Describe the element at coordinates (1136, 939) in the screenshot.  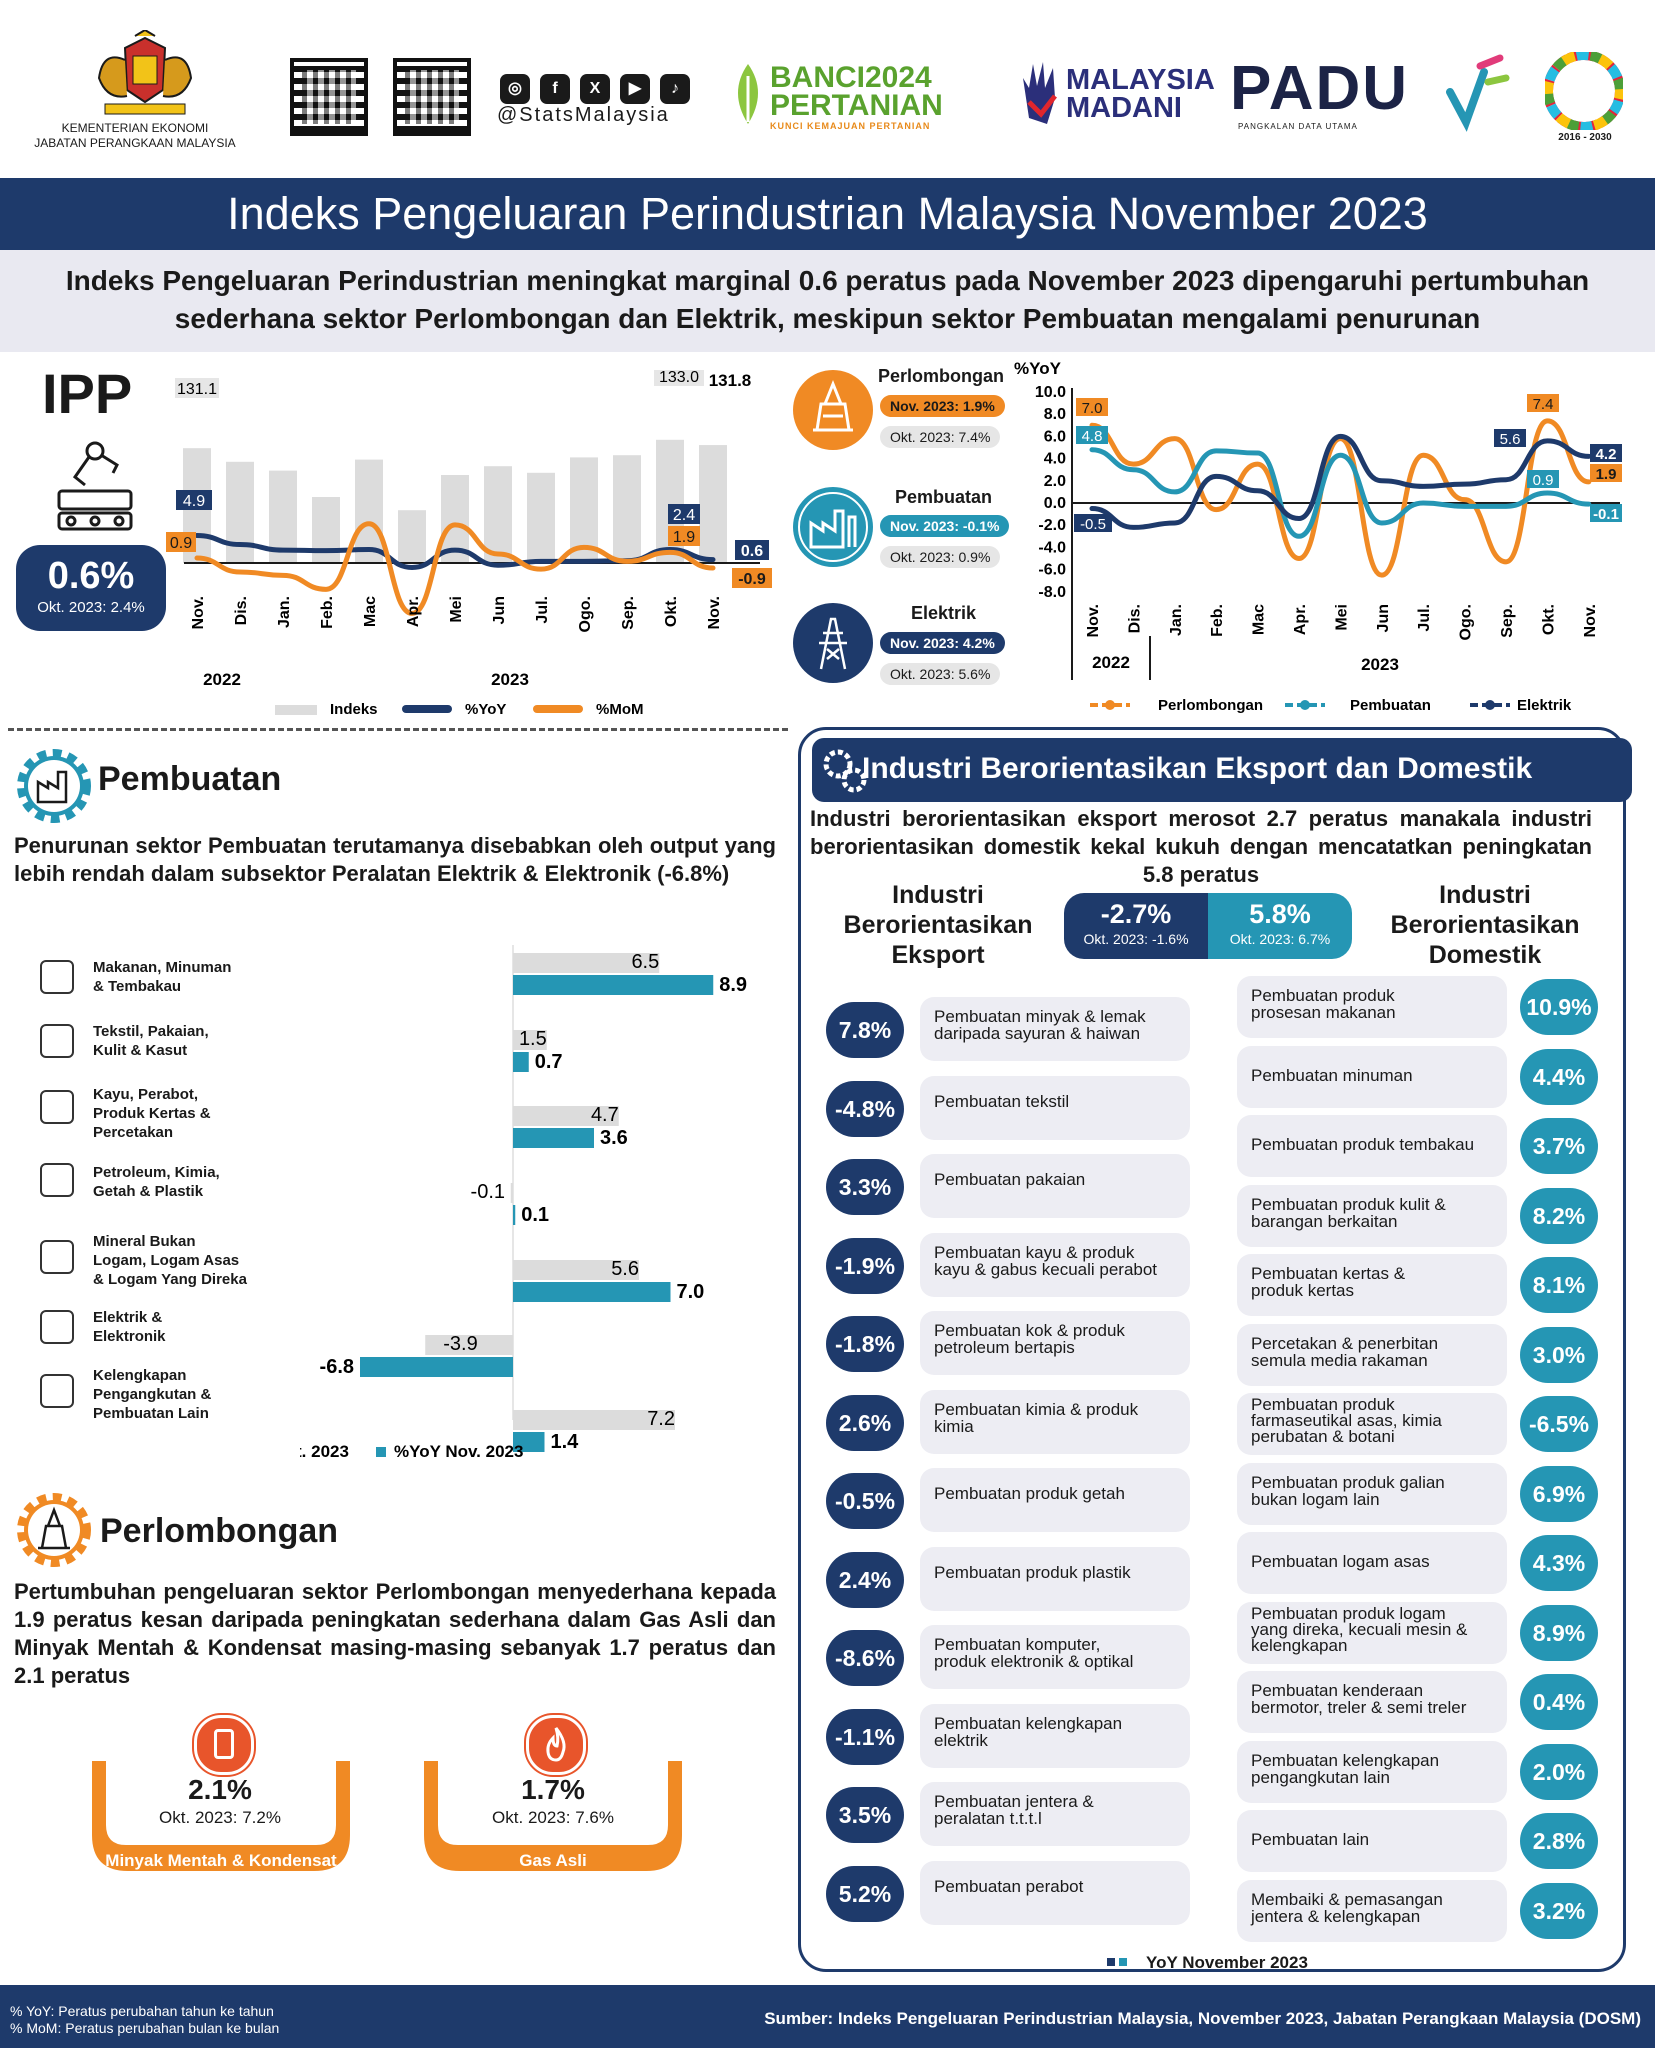
I see `eksport-total-prev: Okt. 2023: -1.6%` at that location.